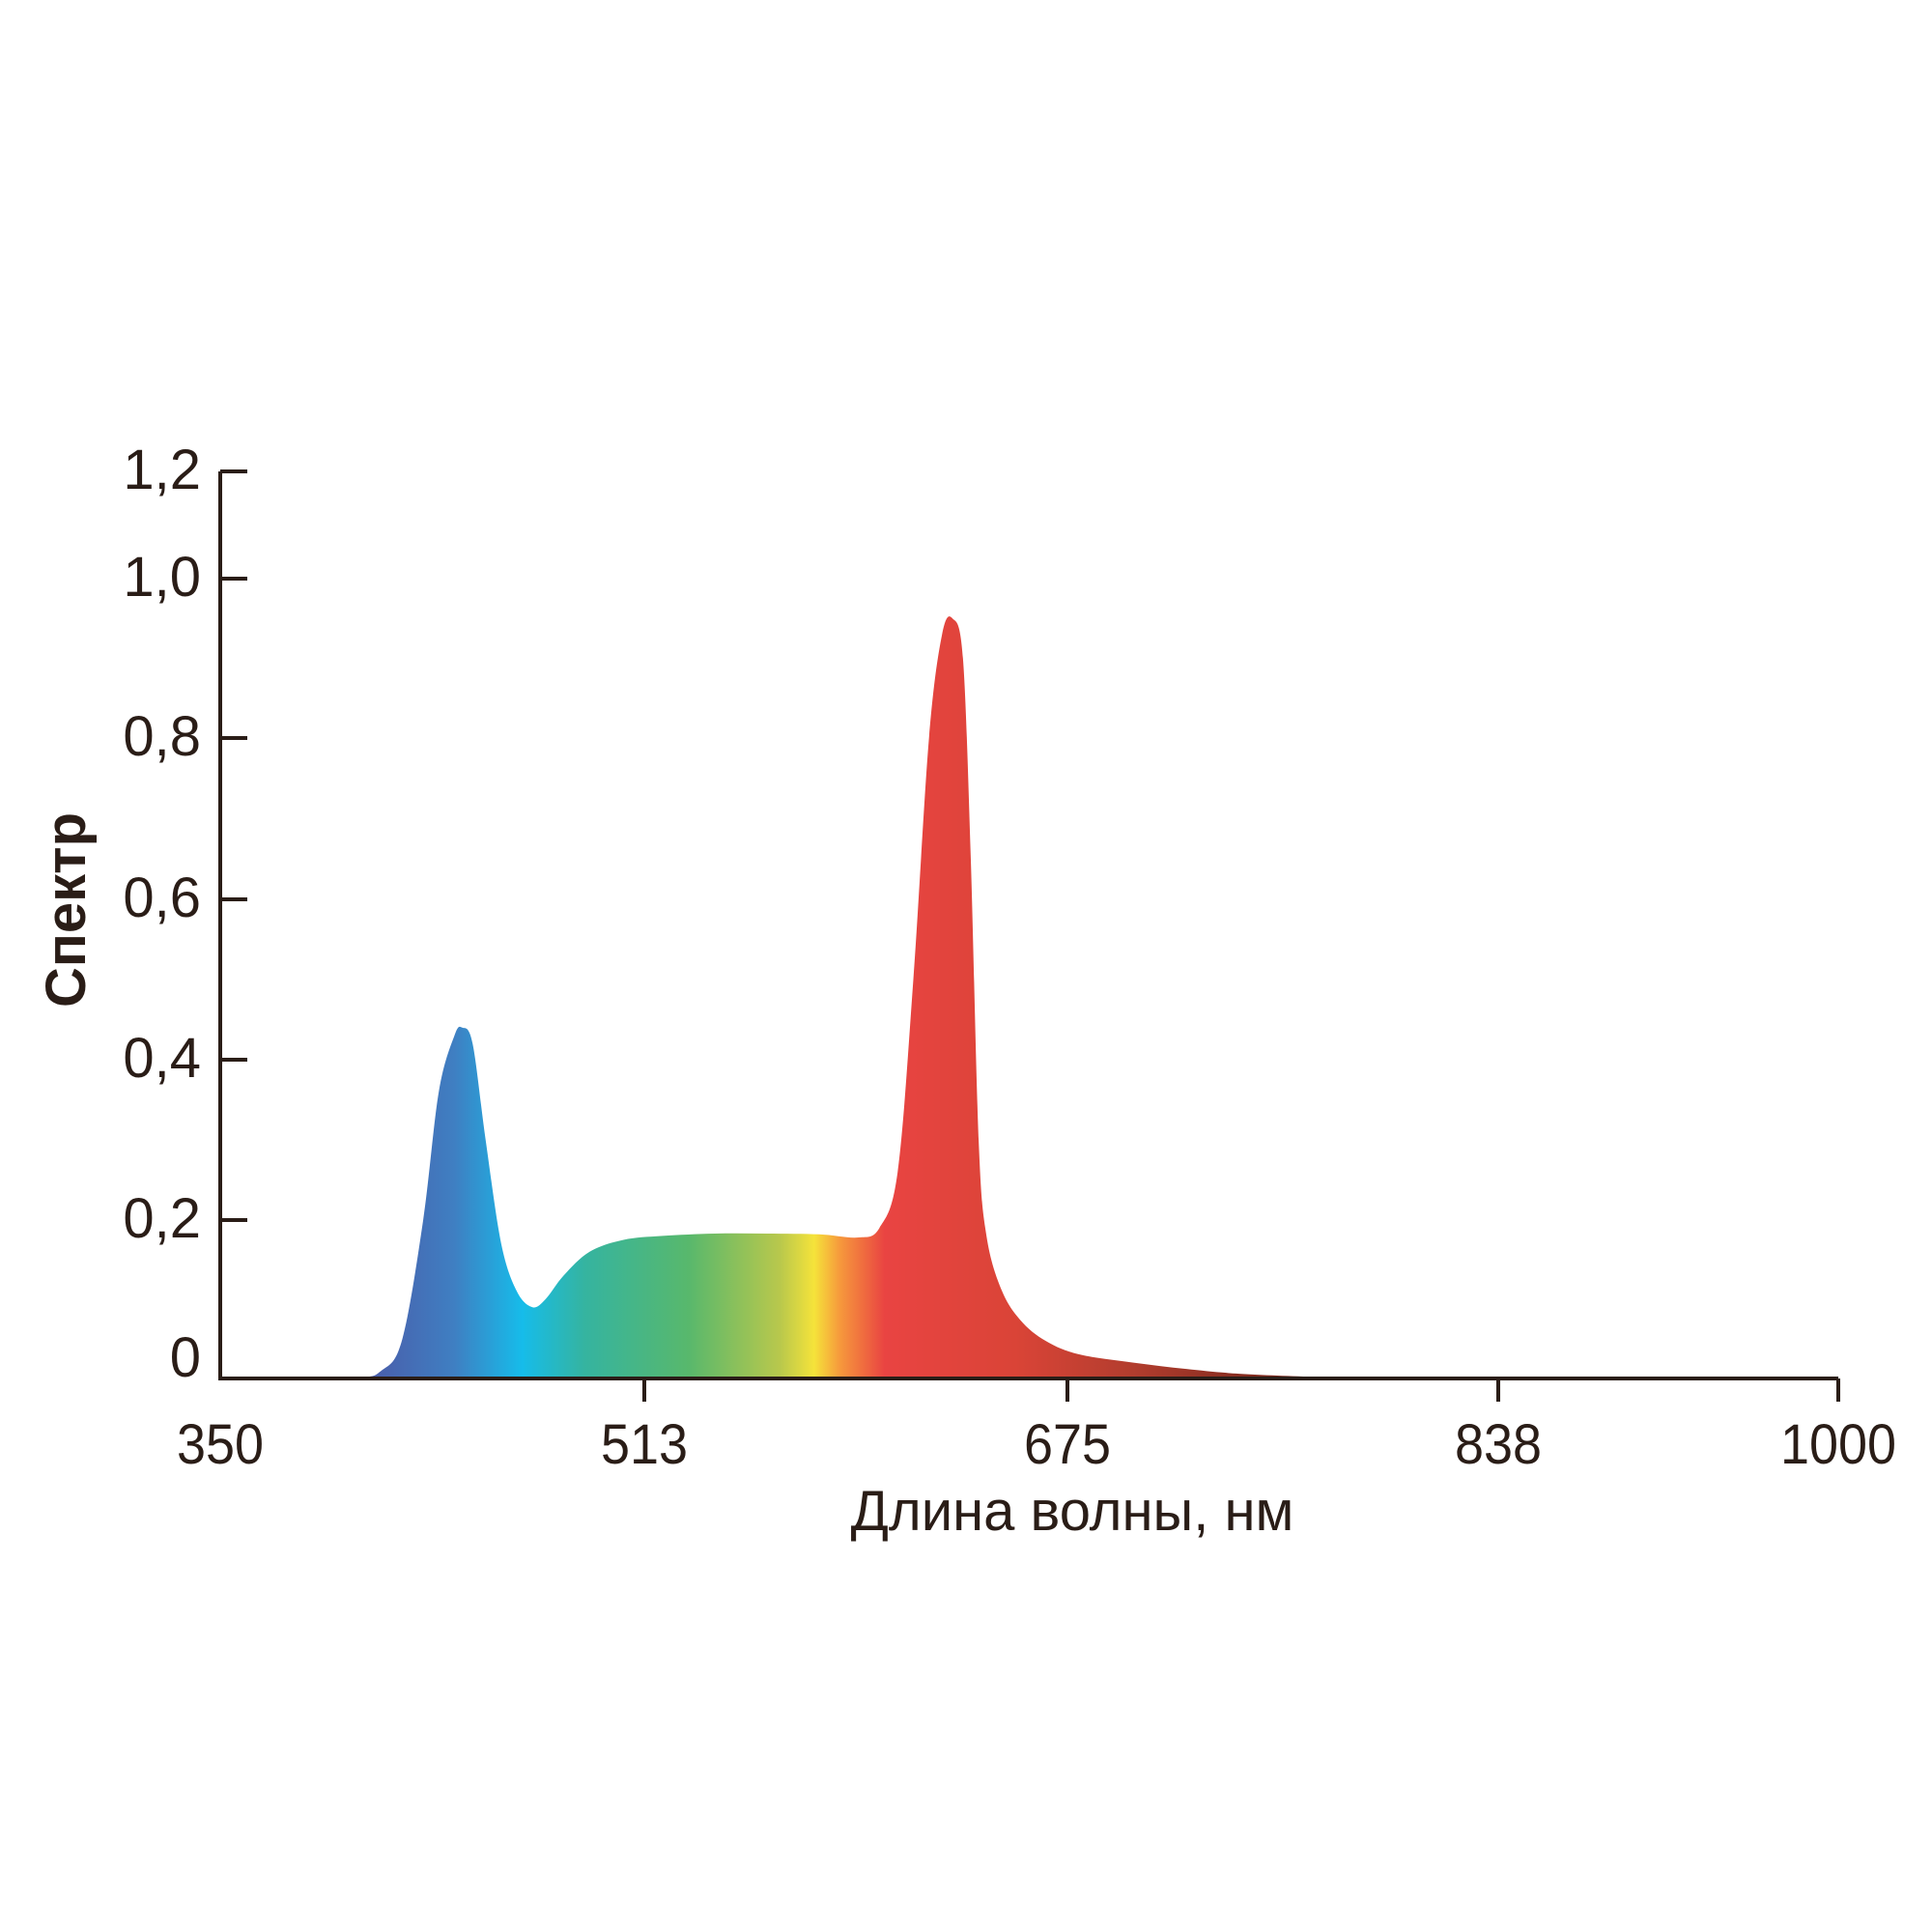 The width and height of the screenshot is (1932, 1932). What do you see at coordinates (644, 1444) in the screenshot?
I see `x-tick-label: 513` at bounding box center [644, 1444].